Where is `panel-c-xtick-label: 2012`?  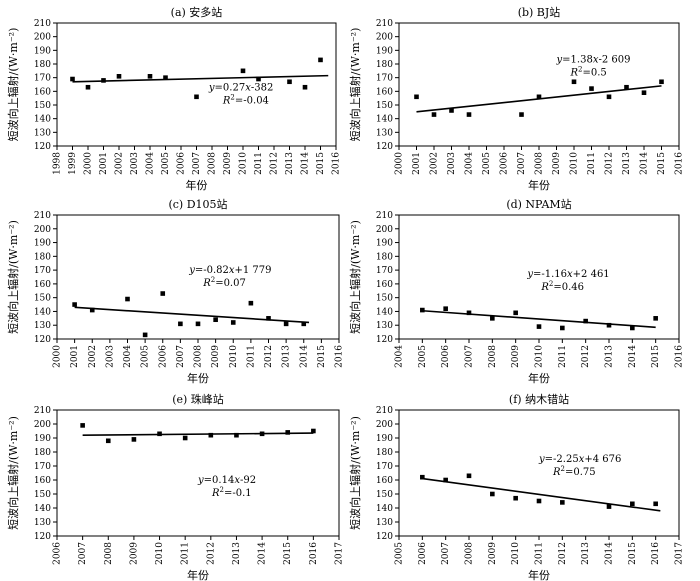 panel-c-xtick-label: 2012 is located at coordinates (269, 356).